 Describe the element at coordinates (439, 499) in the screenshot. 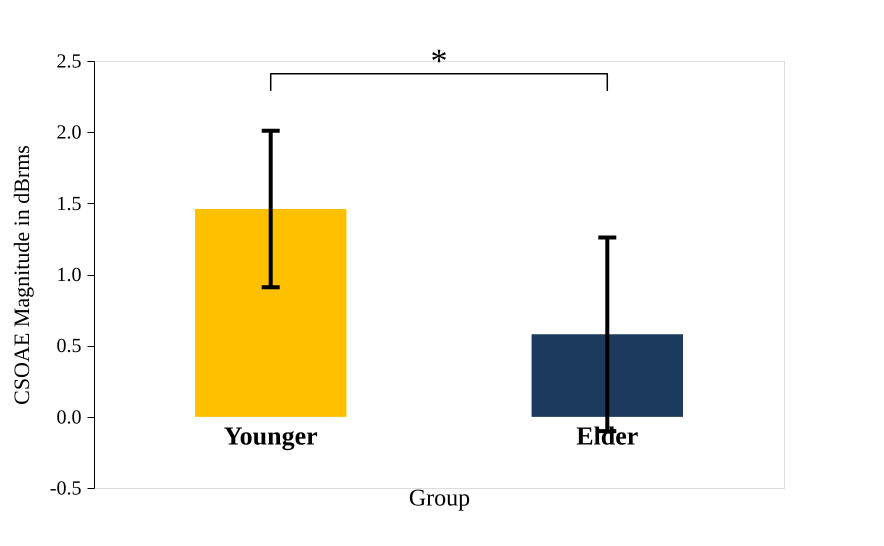

I see `x-axis-title: Group` at that location.